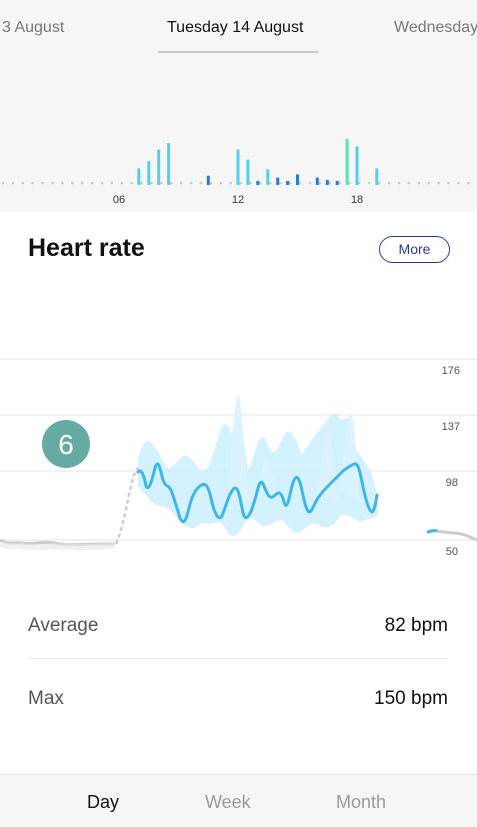 The image size is (477, 827). I want to click on hour-label-18: 18, so click(357, 200).